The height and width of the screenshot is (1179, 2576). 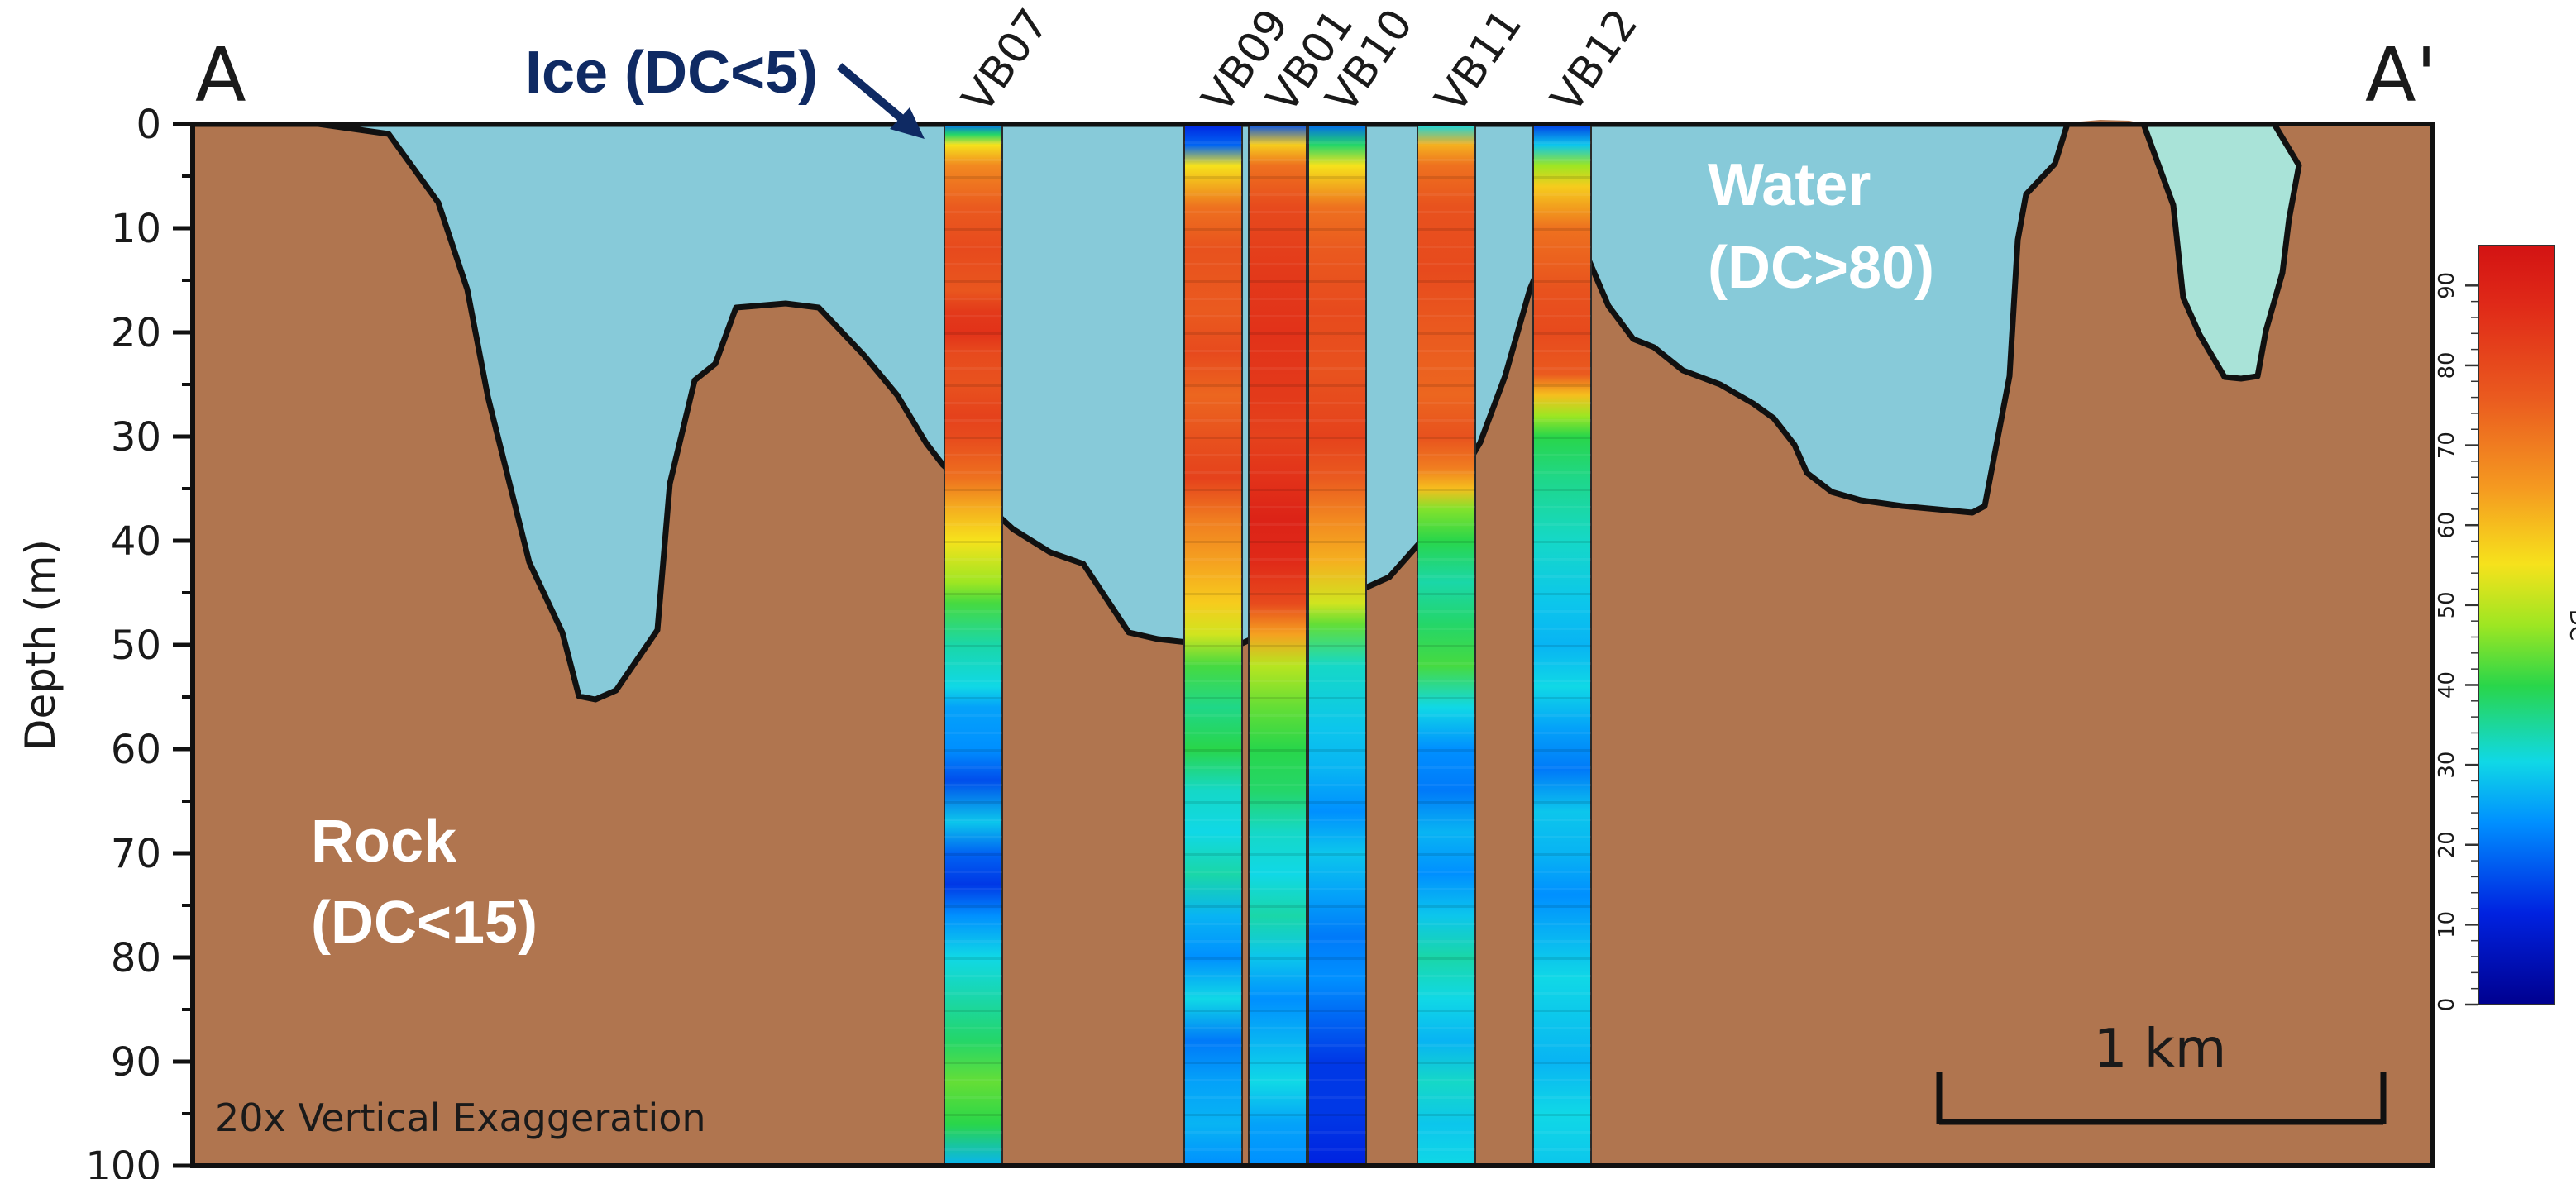 I want to click on colorbar-tick-label: 20, so click(x=2447, y=844).